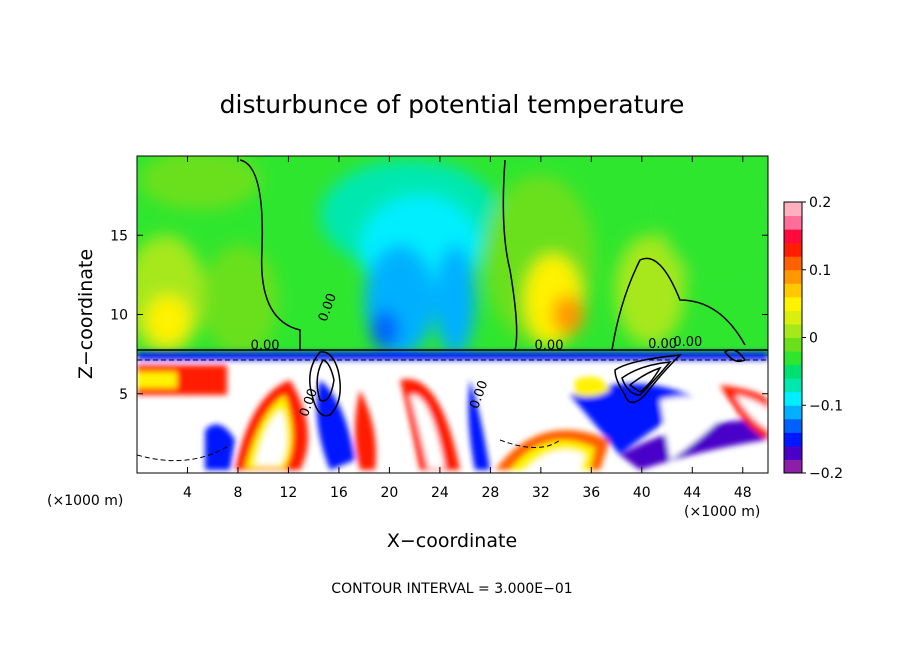 The width and height of the screenshot is (904, 654). What do you see at coordinates (452, 104) in the screenshot?
I see `chart-title: disturbunce of potential temperature` at bounding box center [452, 104].